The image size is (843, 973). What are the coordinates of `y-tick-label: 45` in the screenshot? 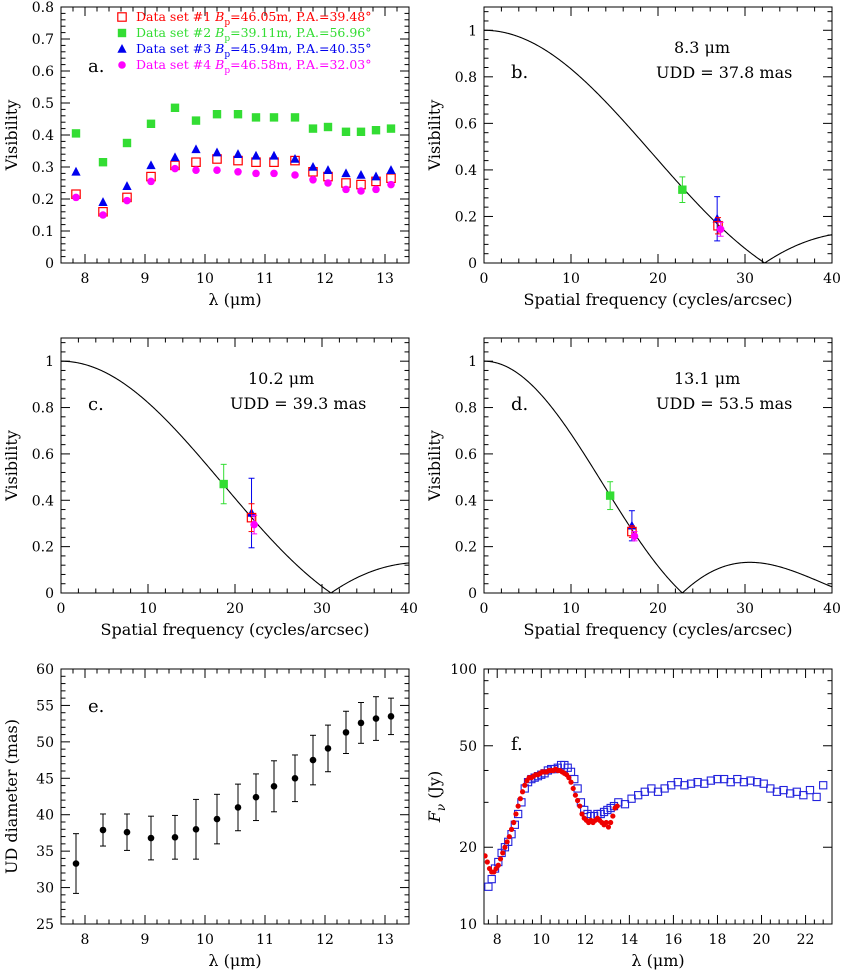 It's located at (45, 779).